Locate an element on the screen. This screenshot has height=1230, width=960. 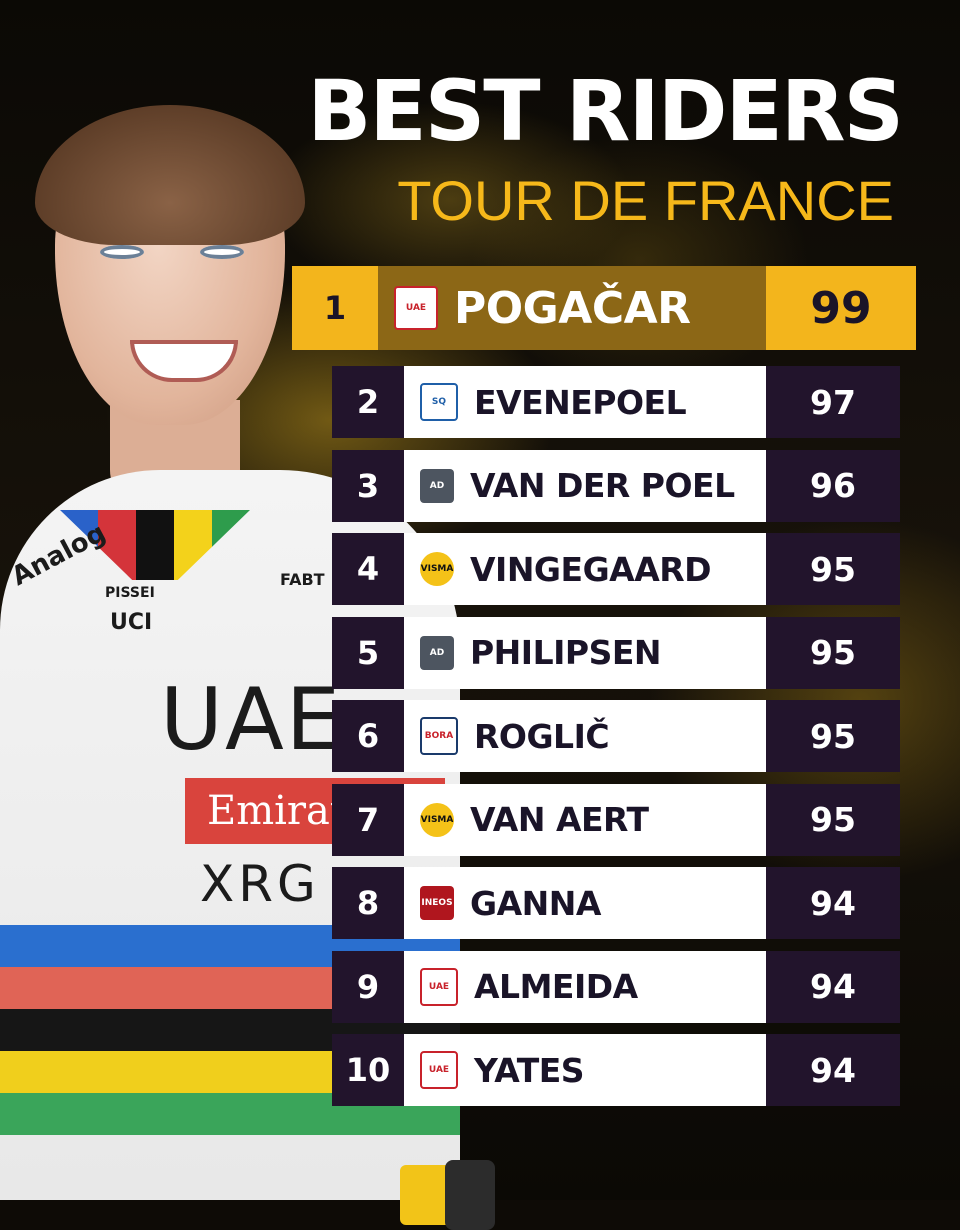
jersey-brand-uci: UCI is located at coordinates (131, 622).